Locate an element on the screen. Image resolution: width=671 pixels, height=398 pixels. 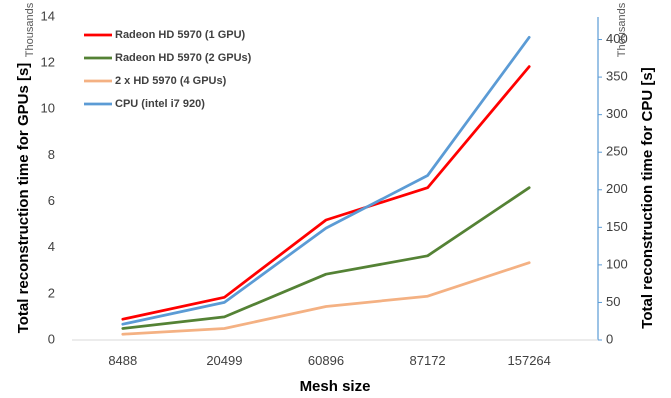
left-tick-label: 10 is located at coordinates (48, 108).